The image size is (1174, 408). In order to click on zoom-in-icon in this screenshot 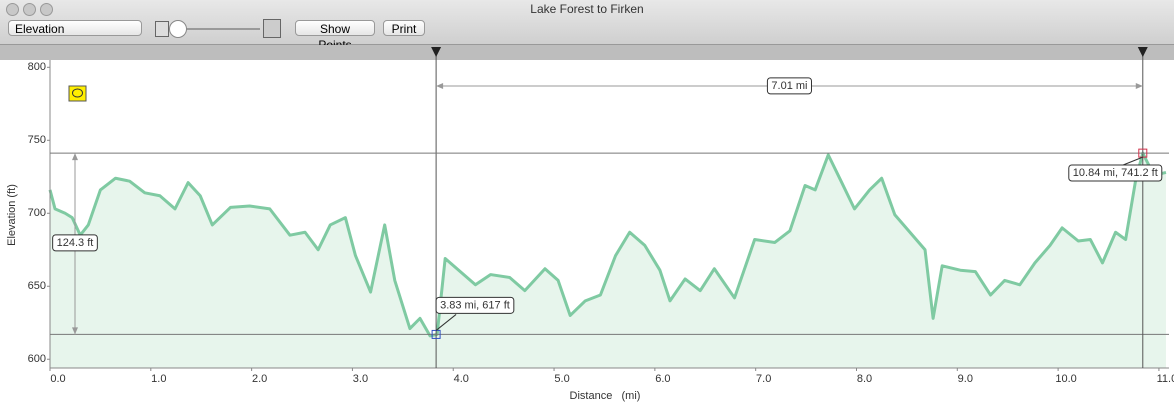, I will do `click(272, 28)`.